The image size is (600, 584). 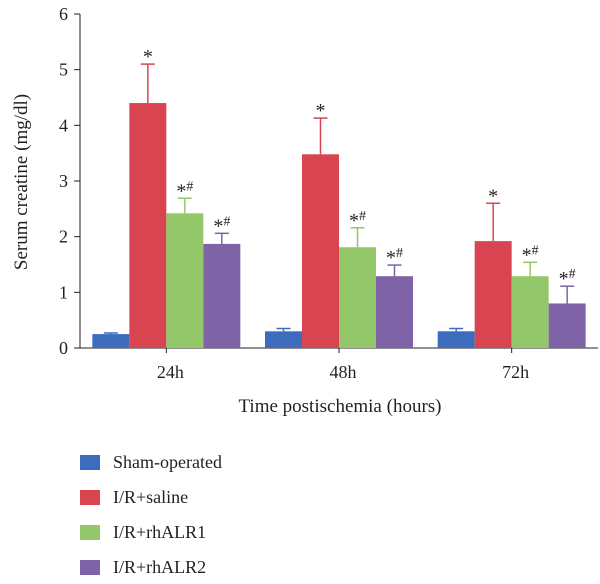 What do you see at coordinates (343, 372) in the screenshot?
I see `x-tick-label: 48h` at bounding box center [343, 372].